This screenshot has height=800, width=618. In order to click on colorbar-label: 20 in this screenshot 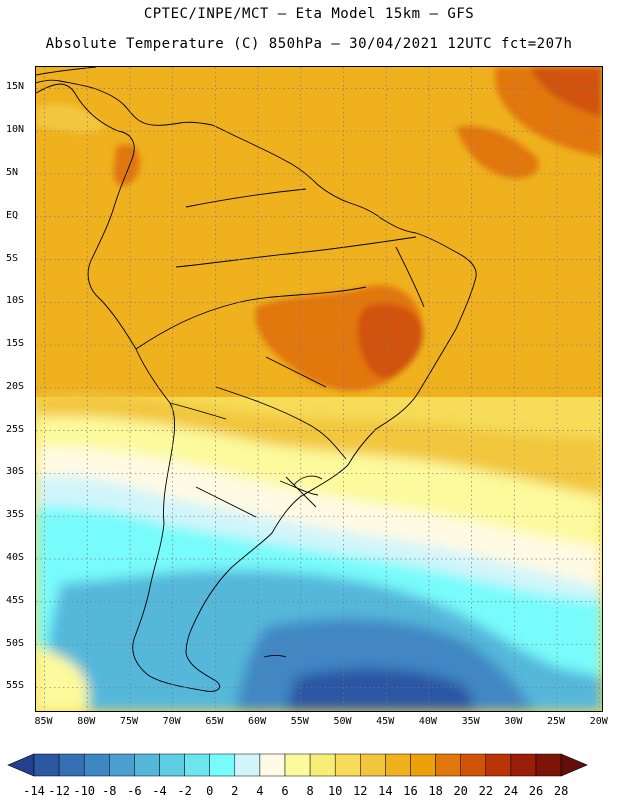, I will do `click(460, 791)`.